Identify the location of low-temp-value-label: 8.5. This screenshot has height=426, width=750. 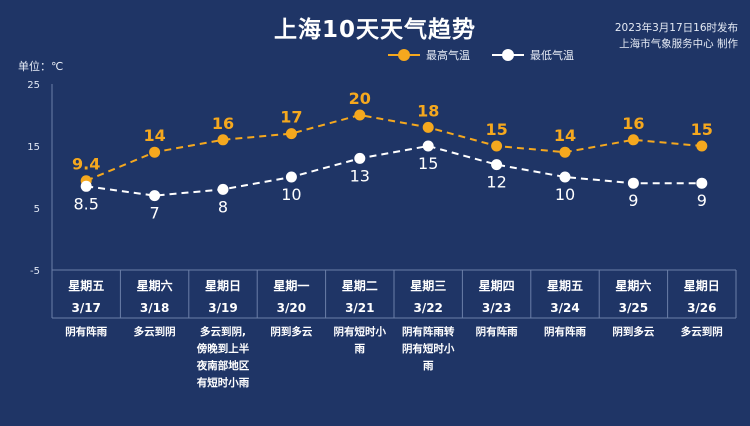
(85, 203).